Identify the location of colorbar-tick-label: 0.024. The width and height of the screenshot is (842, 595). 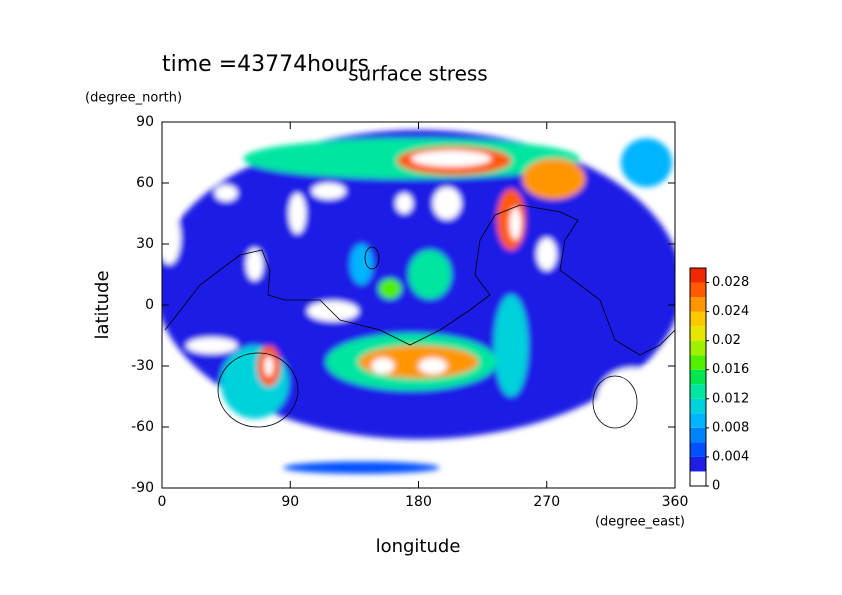
(730, 311).